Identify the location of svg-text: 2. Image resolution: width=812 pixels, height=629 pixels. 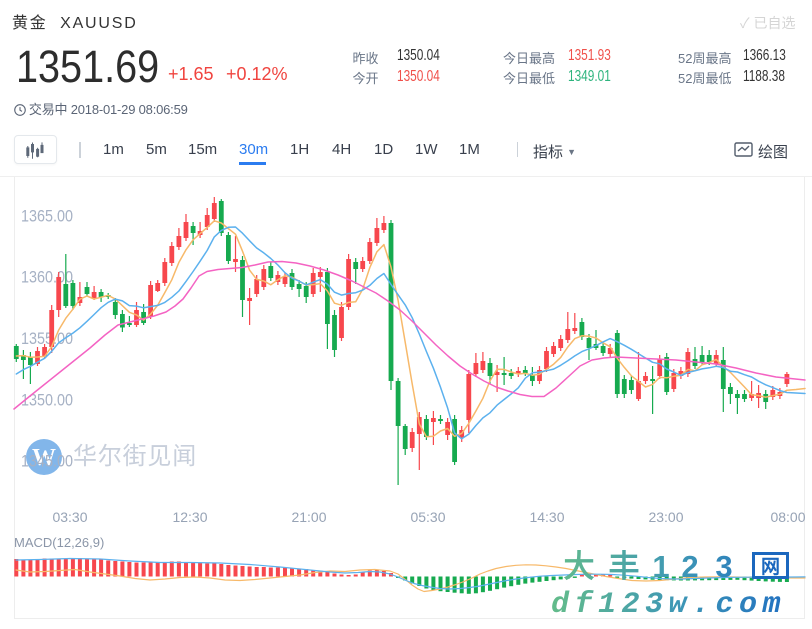
(689, 566).